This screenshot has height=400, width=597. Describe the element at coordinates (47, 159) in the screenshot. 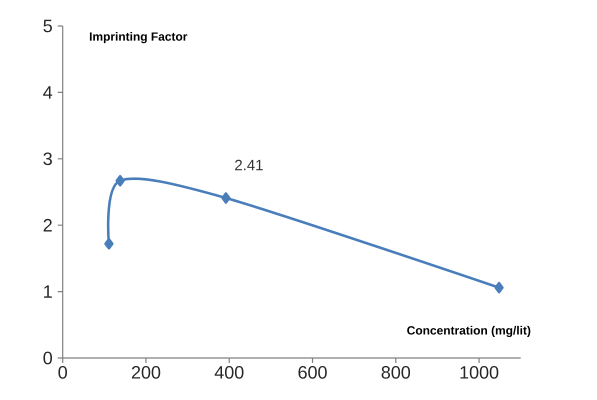

I see `y-tick-label: 3` at that location.